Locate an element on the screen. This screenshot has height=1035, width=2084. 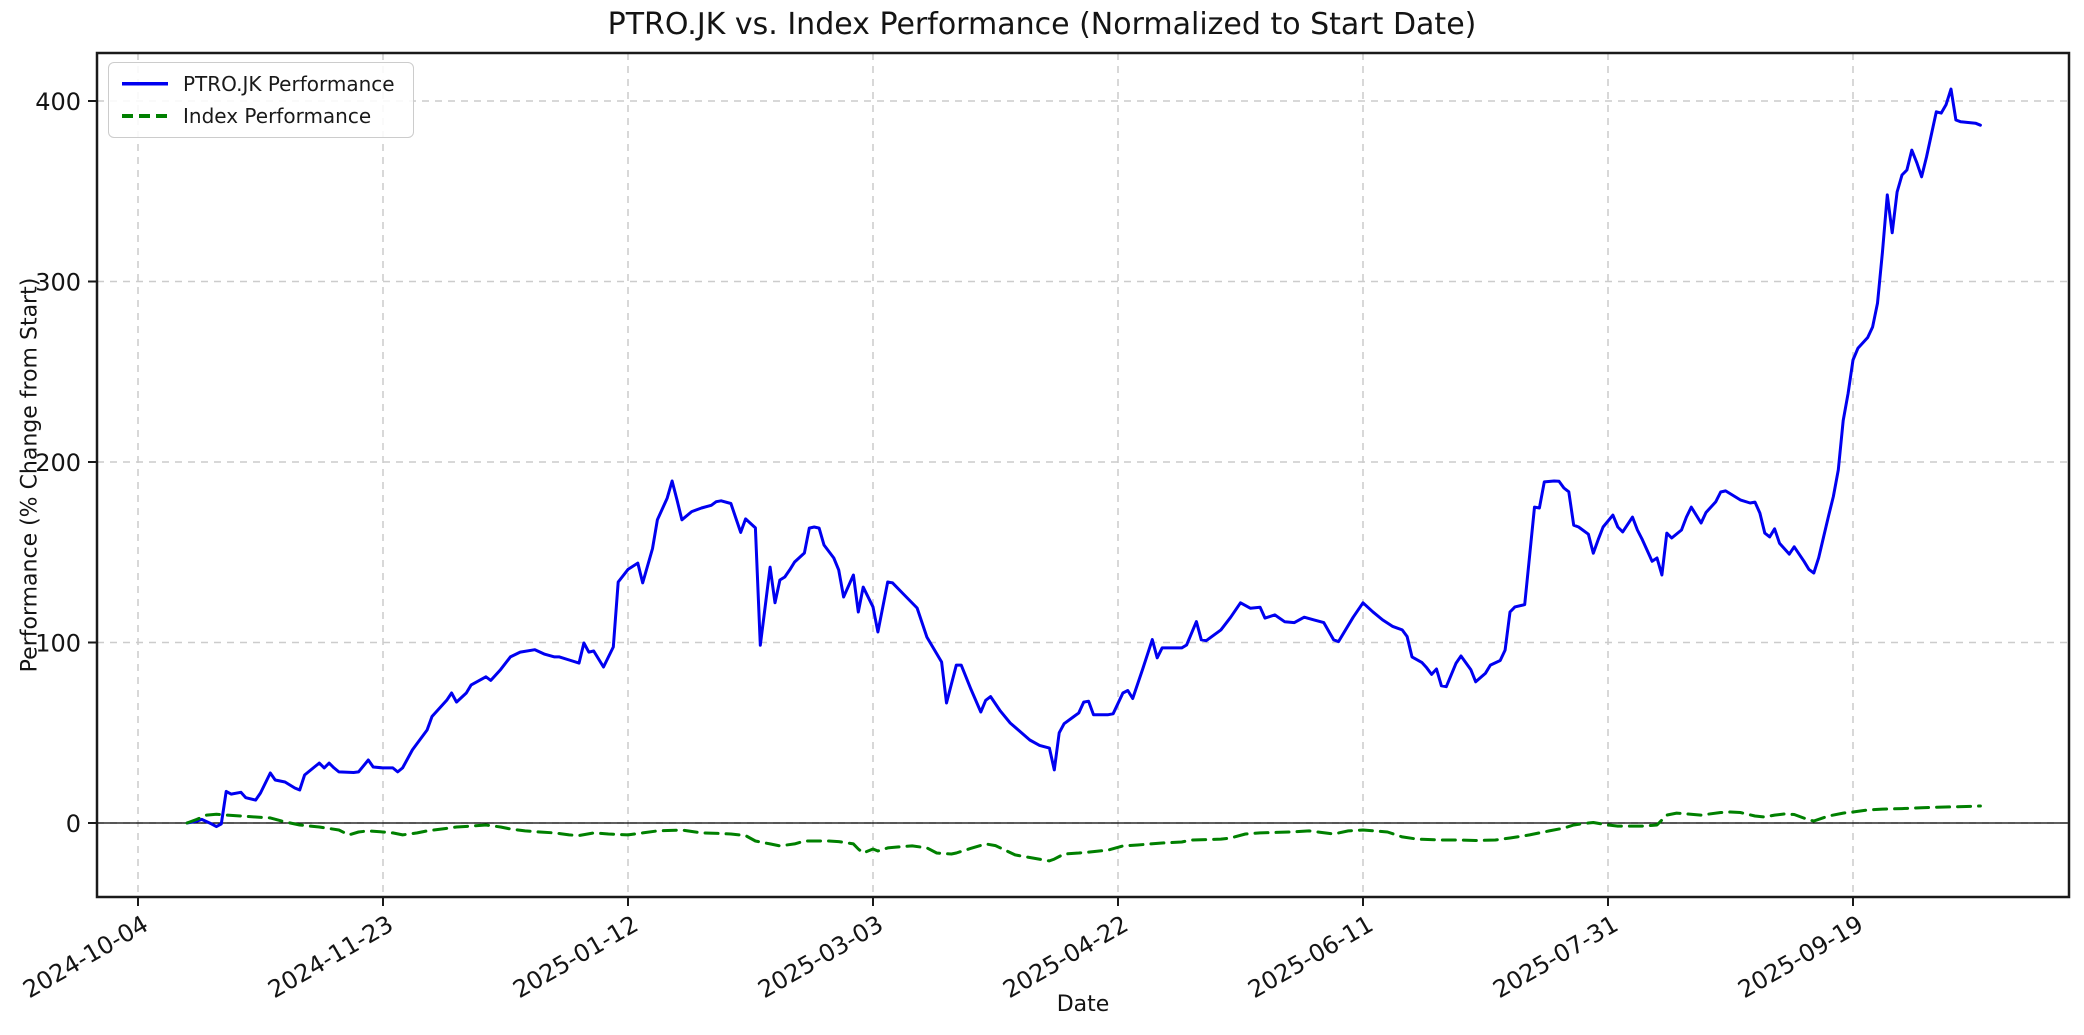
x-tick-label: 2025-07-31 is located at coordinates (1555, 957).